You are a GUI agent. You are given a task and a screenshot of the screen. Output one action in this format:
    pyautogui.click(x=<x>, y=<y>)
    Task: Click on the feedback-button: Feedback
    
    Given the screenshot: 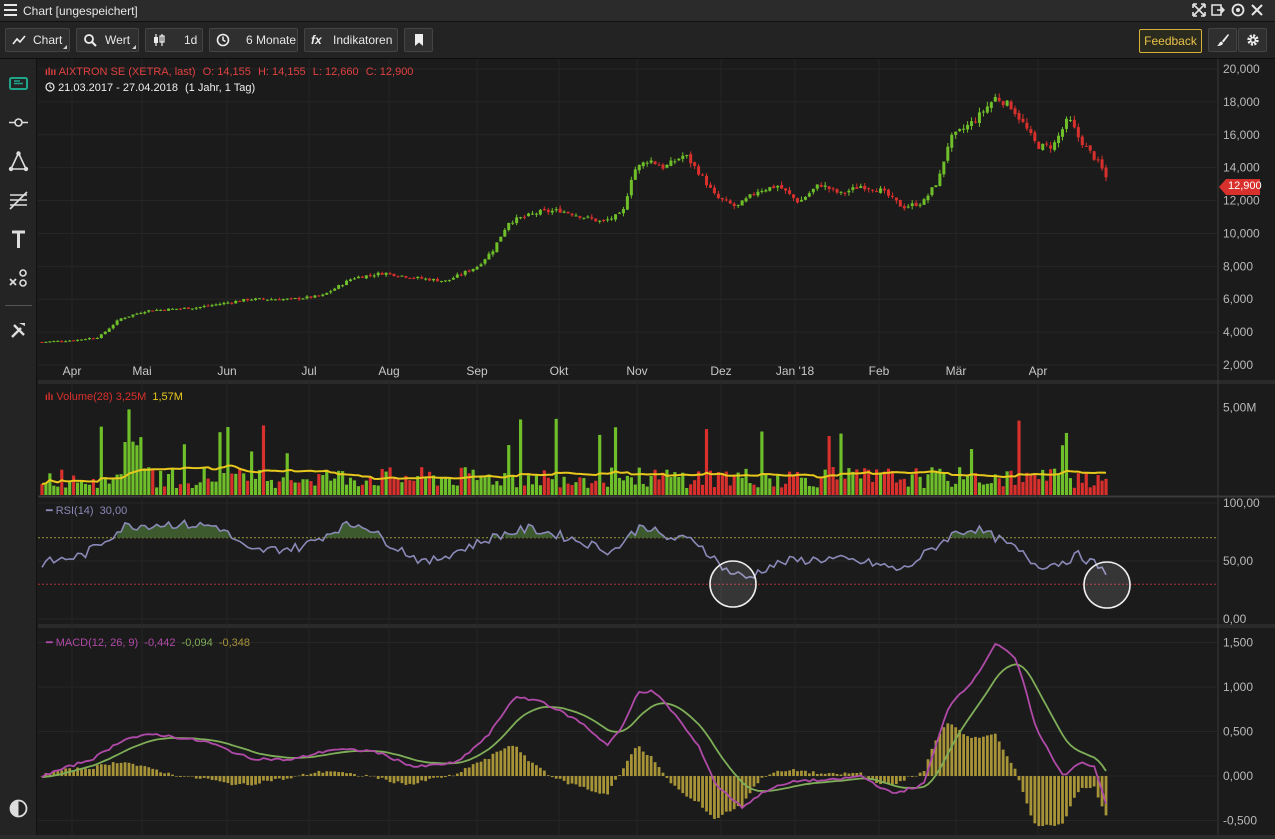 What is the action you would take?
    pyautogui.click(x=1170, y=41)
    